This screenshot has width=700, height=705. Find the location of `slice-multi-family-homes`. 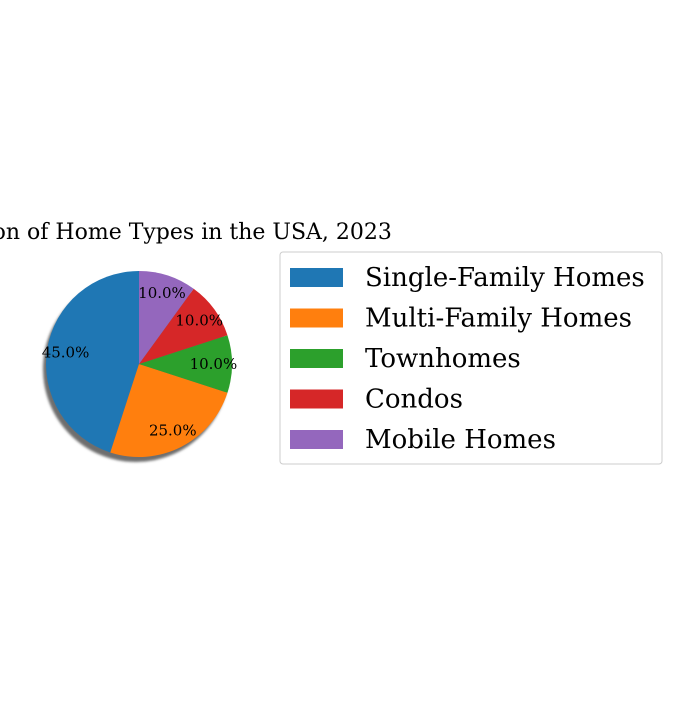

slice-multi-family-homes is located at coordinates (169, 410).